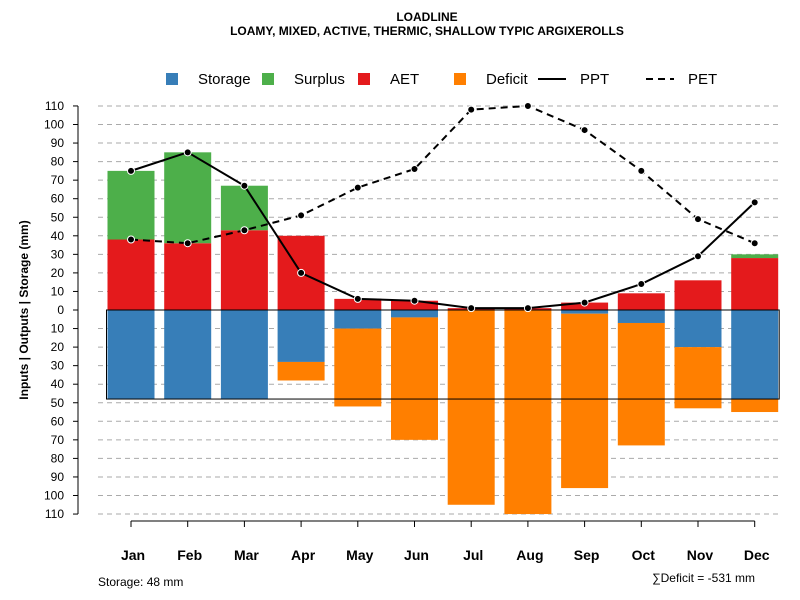 Image resolution: width=800 pixels, height=600 pixels. I want to click on y-tick-label: 50, so click(58, 217).